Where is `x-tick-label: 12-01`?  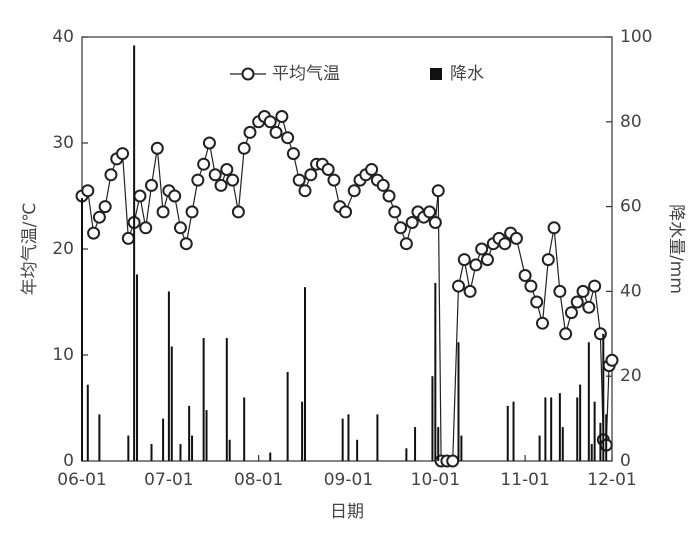
x-tick-label: 12-01 is located at coordinates (611, 480).